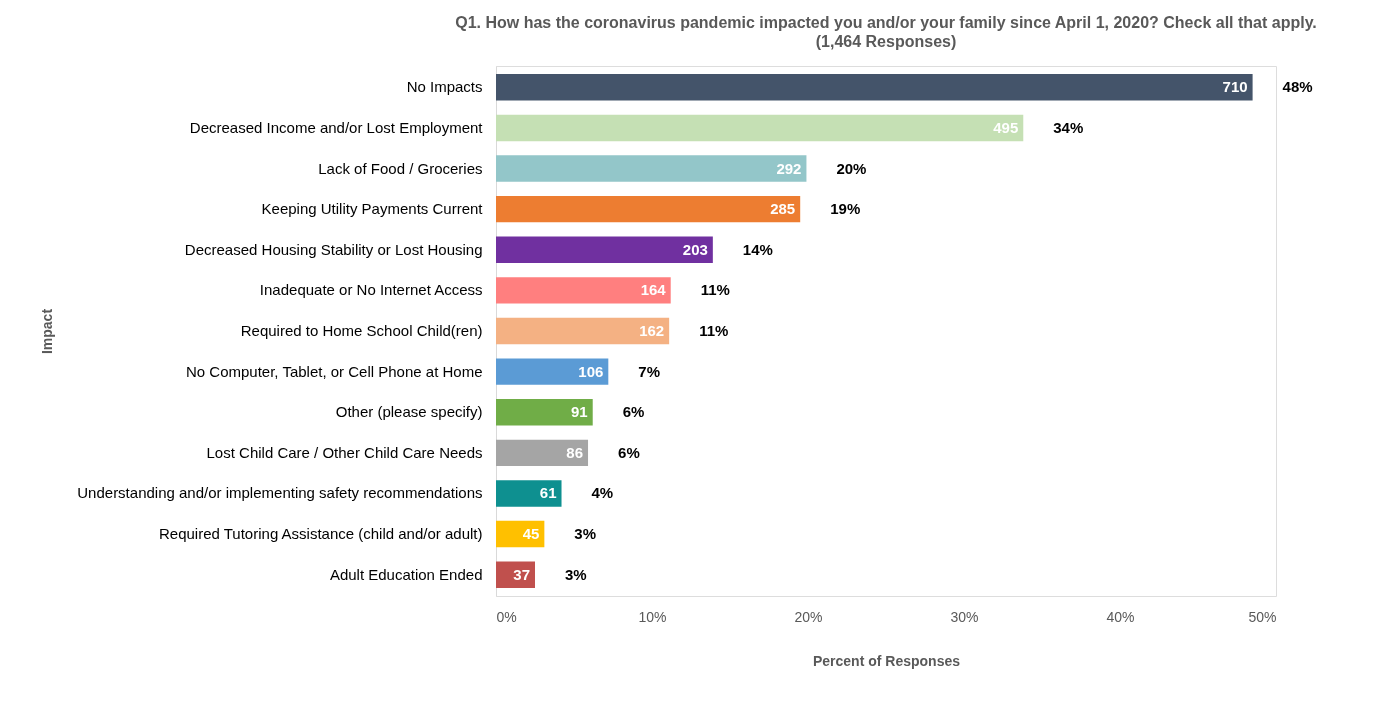 This screenshot has height=721, width=1391. What do you see at coordinates (1006, 127) in the screenshot?
I see `annotation: 495` at bounding box center [1006, 127].